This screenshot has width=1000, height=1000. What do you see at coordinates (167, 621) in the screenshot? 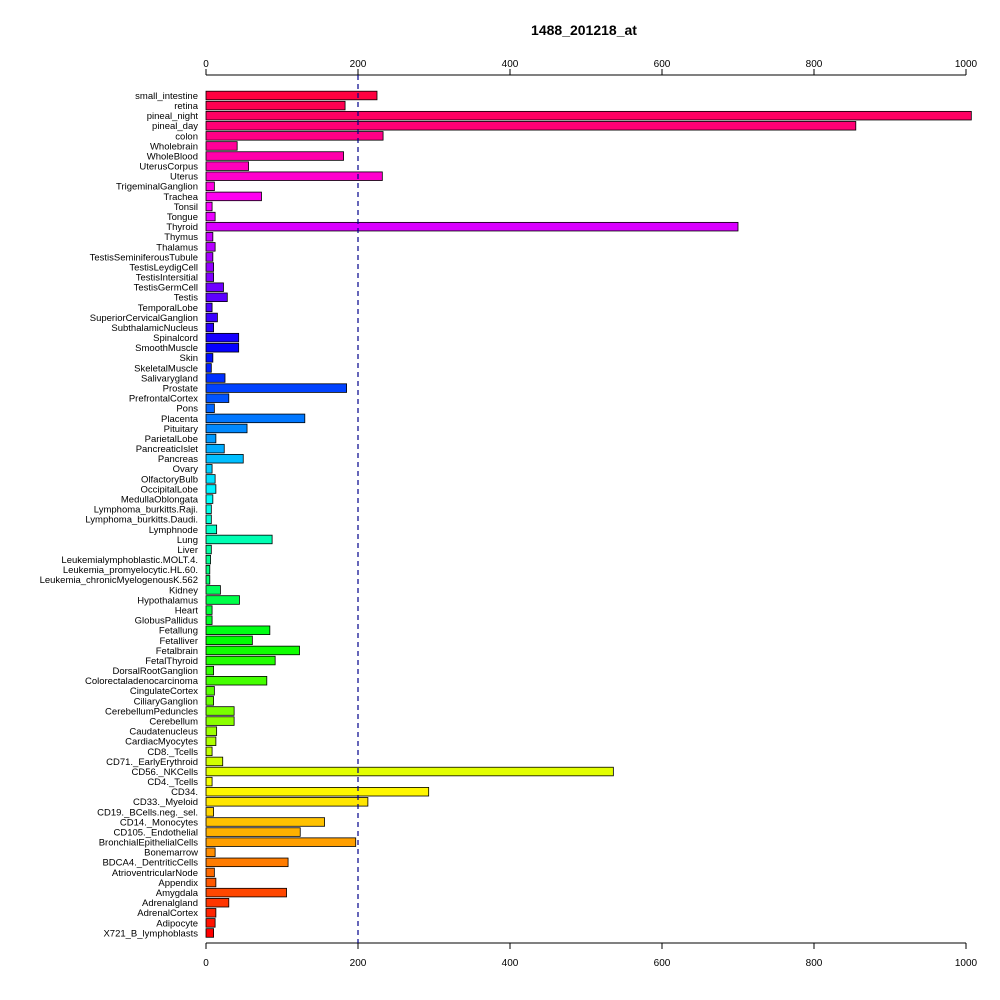
I see `category-label: GlobusPallidus` at bounding box center [167, 621].